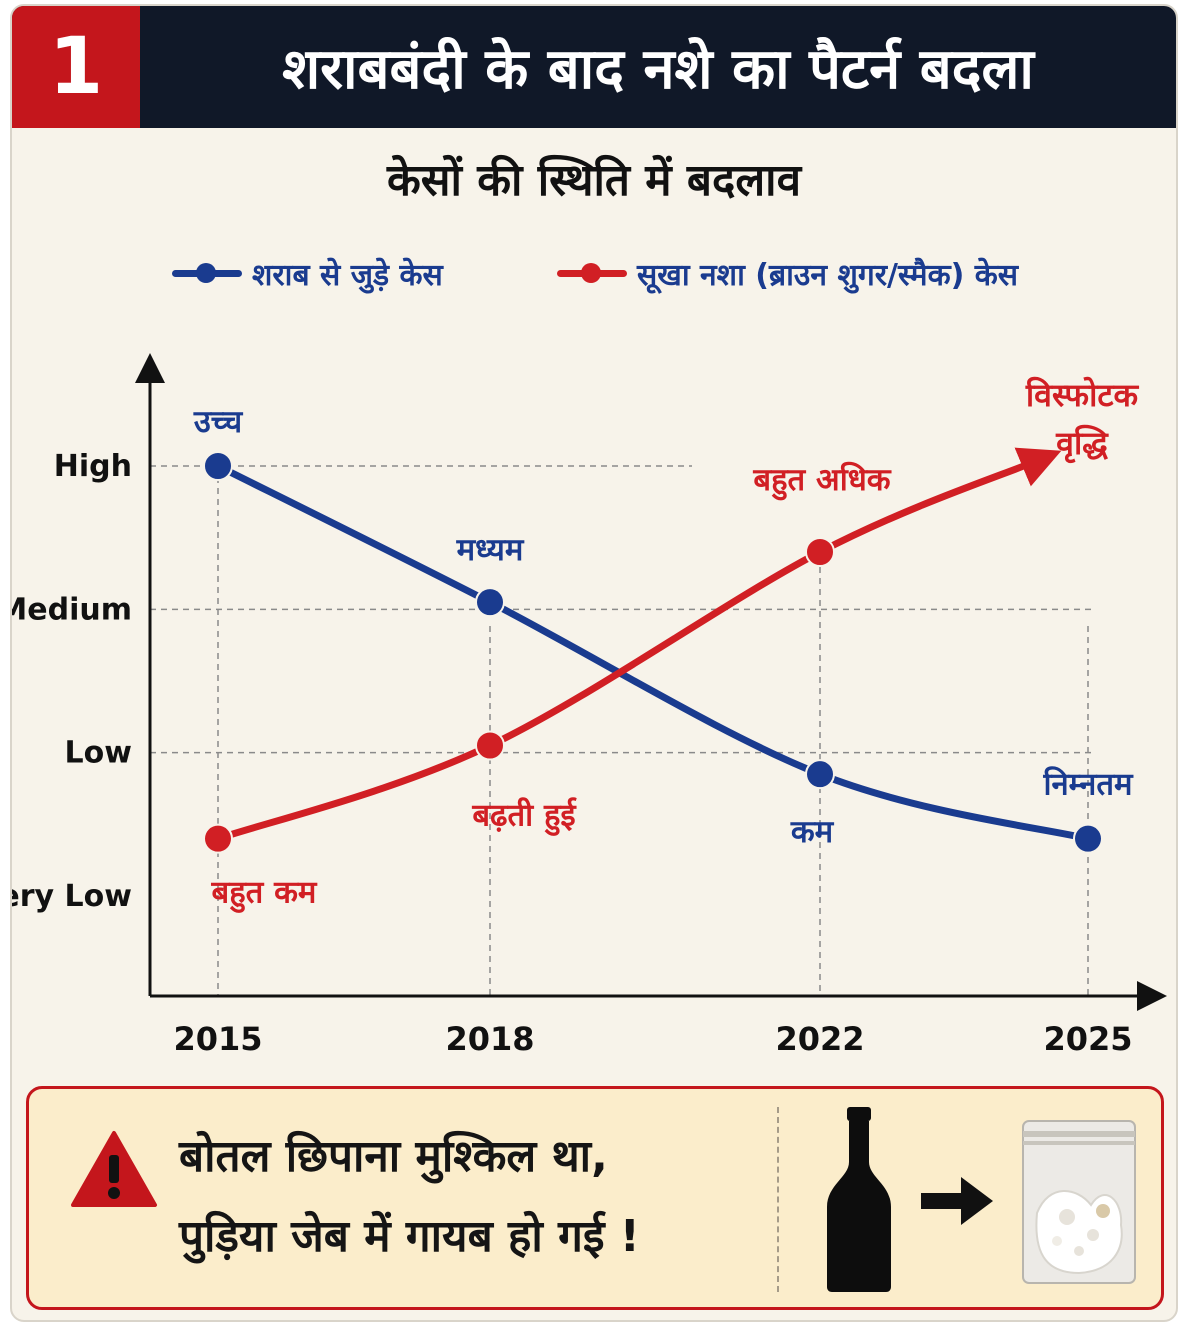 The height and width of the screenshot is (1326, 1187). What do you see at coordinates (1087, 1039) in the screenshot?
I see `x-tick-label: 2025` at bounding box center [1087, 1039].